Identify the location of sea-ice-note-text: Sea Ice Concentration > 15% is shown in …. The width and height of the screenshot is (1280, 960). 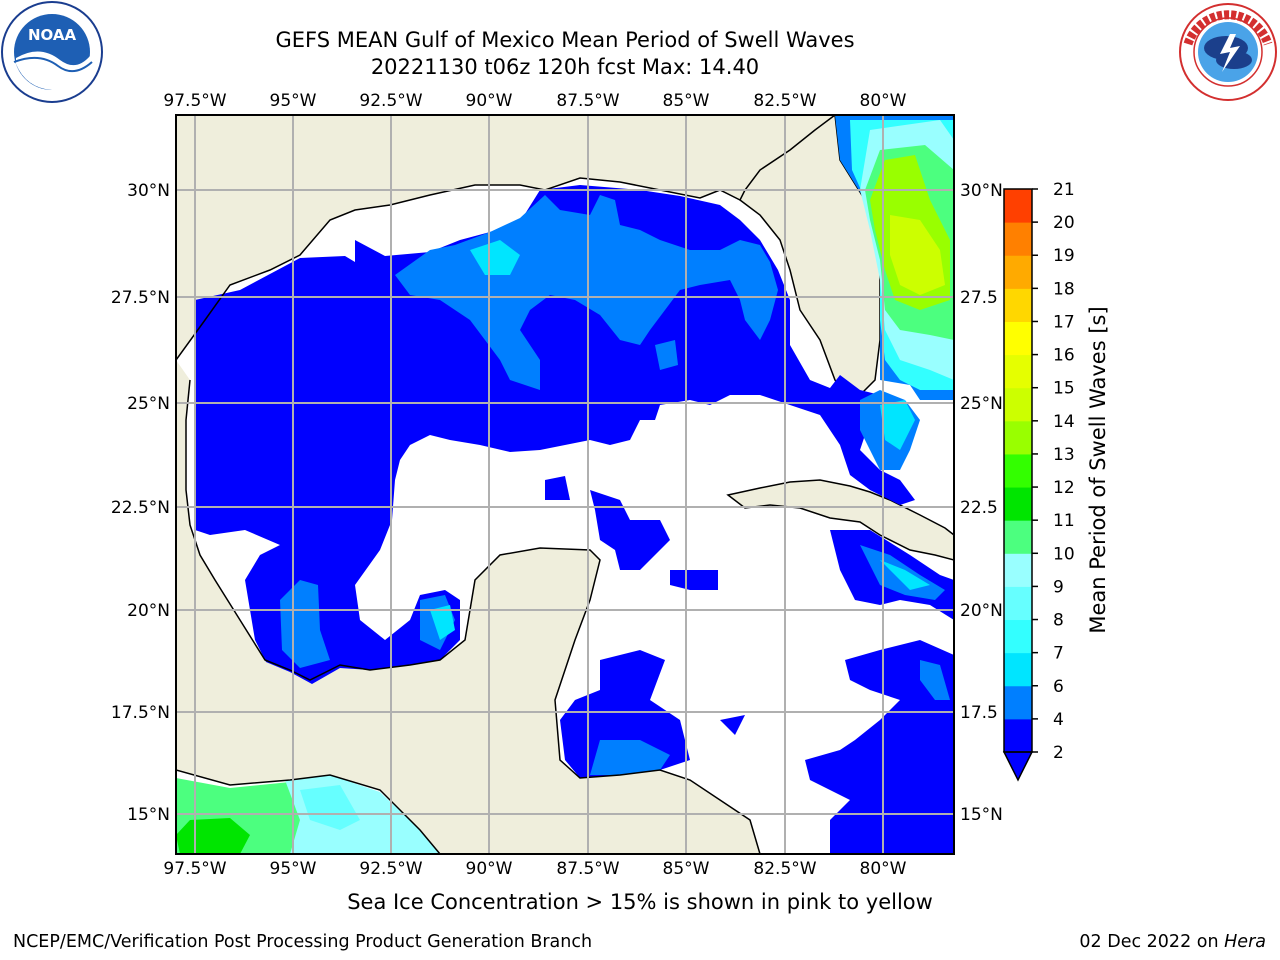
(640, 902).